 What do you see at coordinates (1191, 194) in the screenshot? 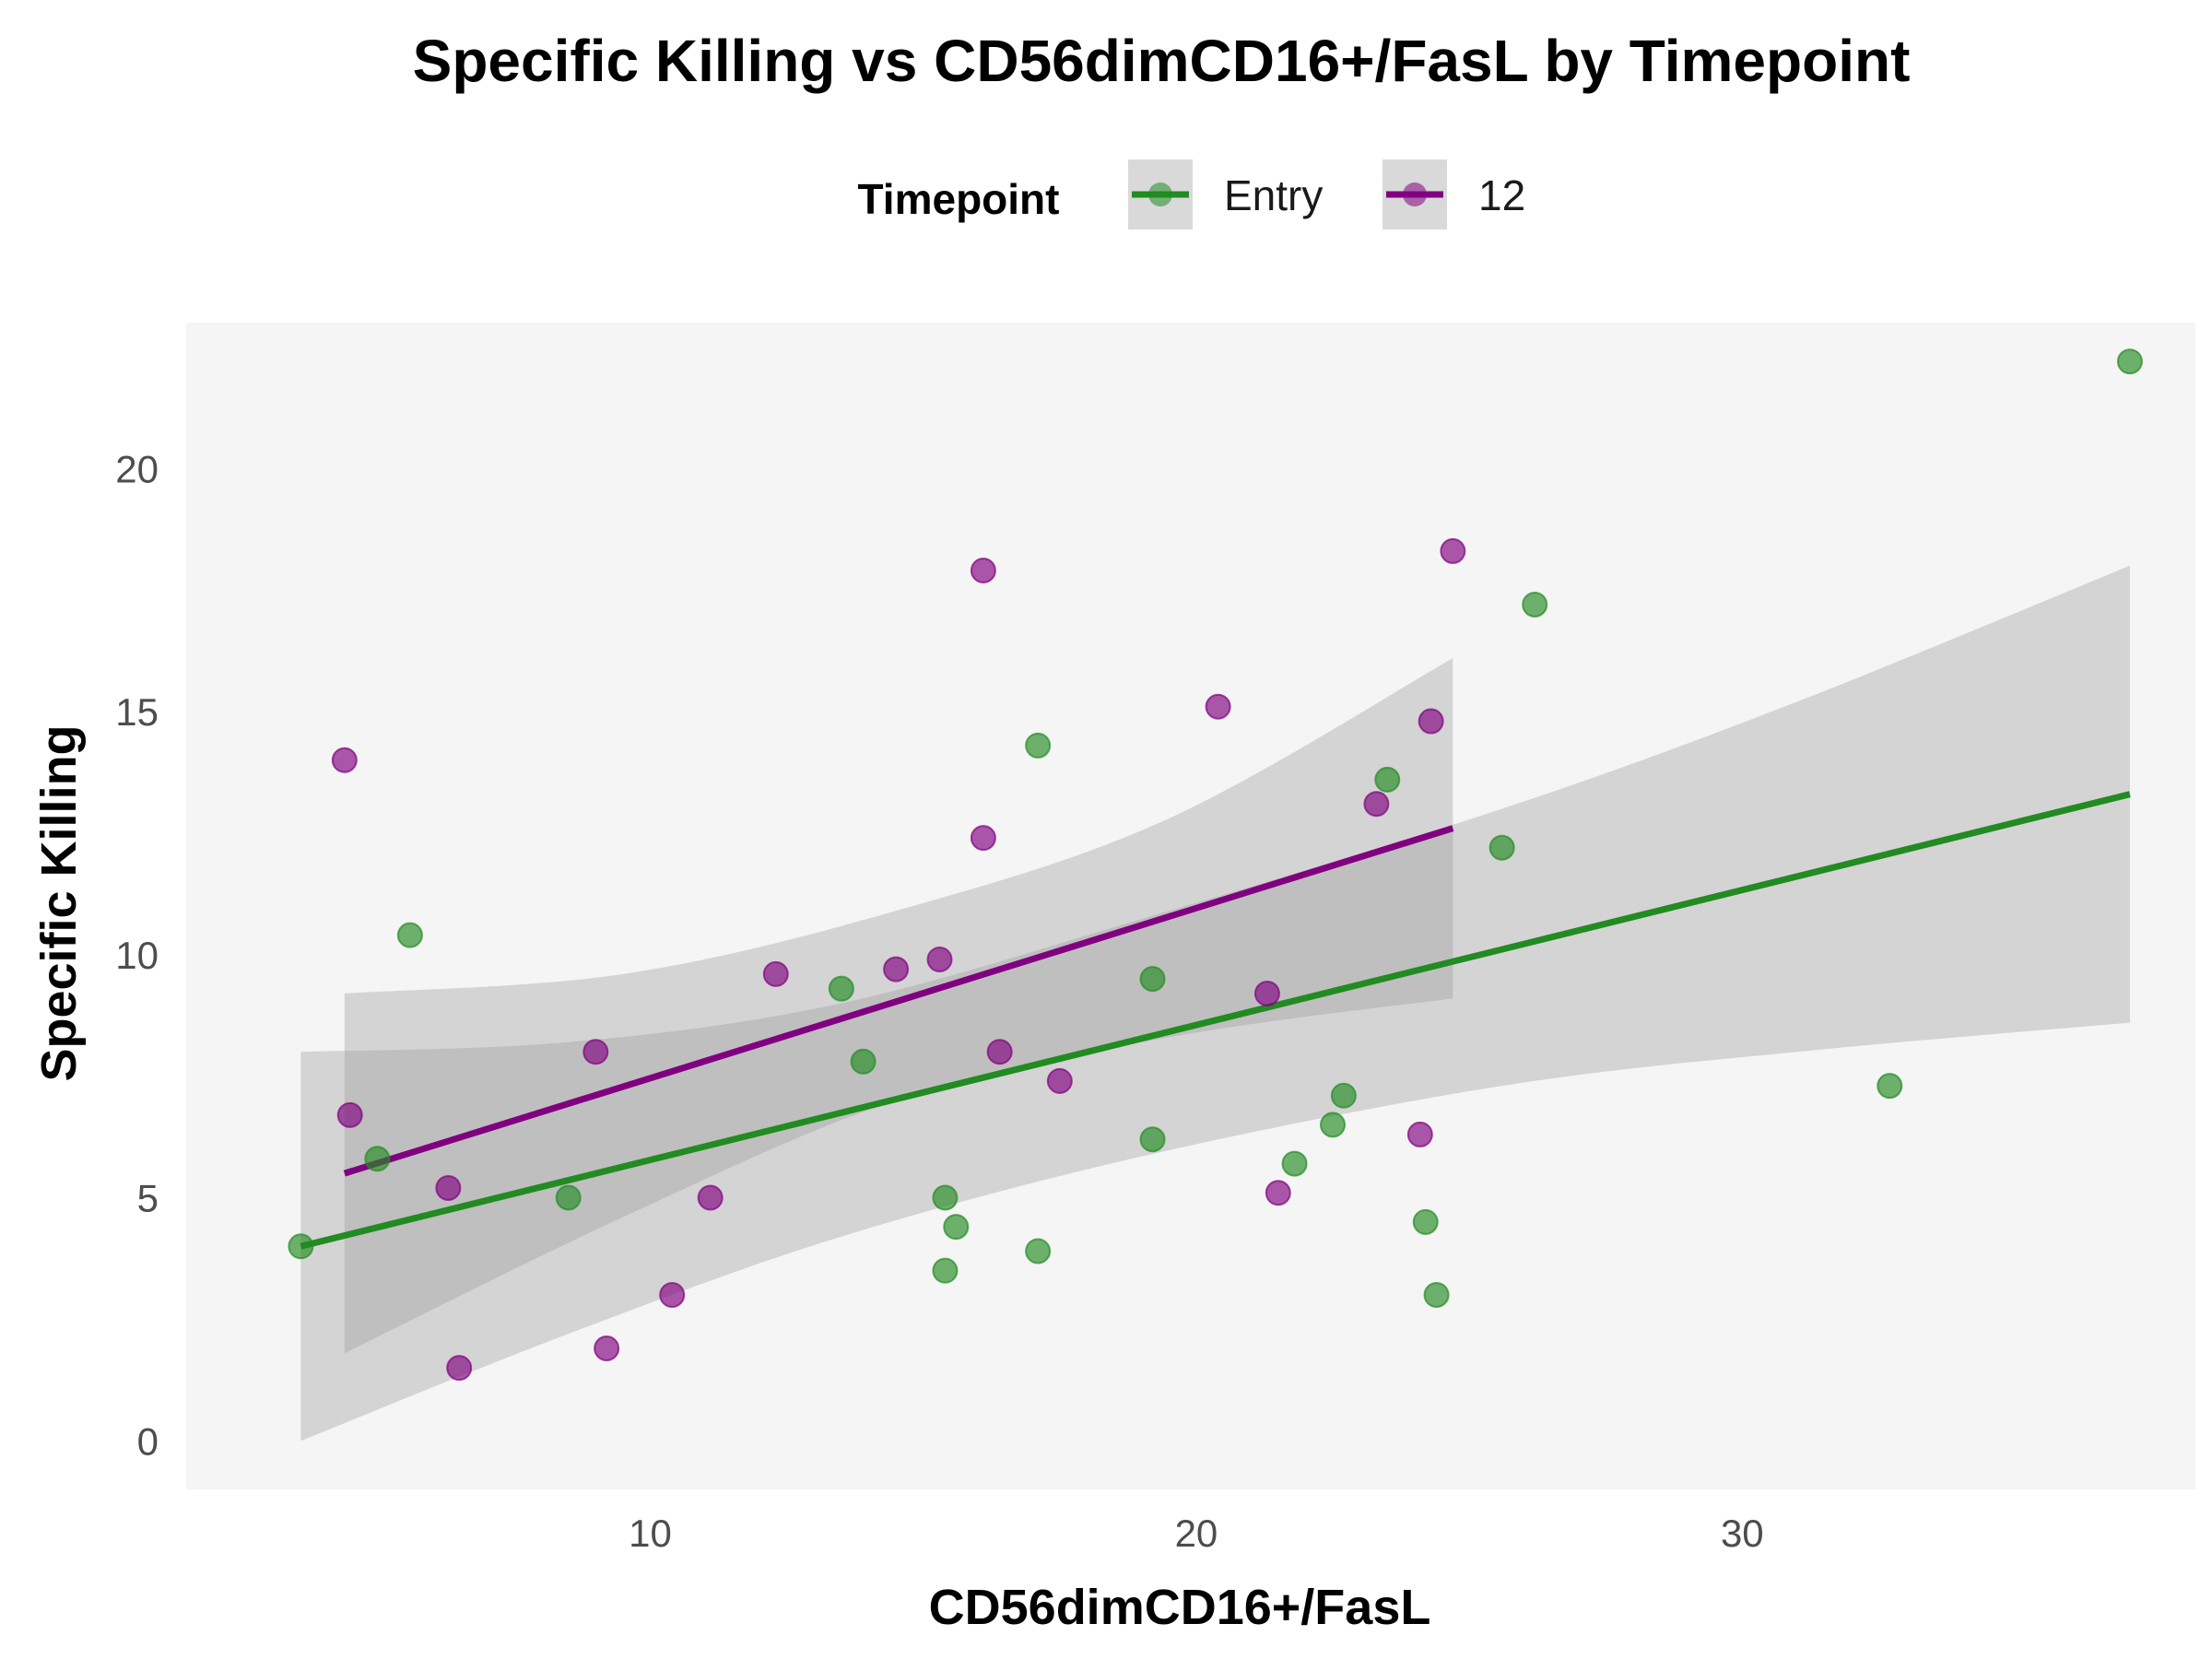
I see `legend: Timepoint Entry 12` at bounding box center [1191, 194].